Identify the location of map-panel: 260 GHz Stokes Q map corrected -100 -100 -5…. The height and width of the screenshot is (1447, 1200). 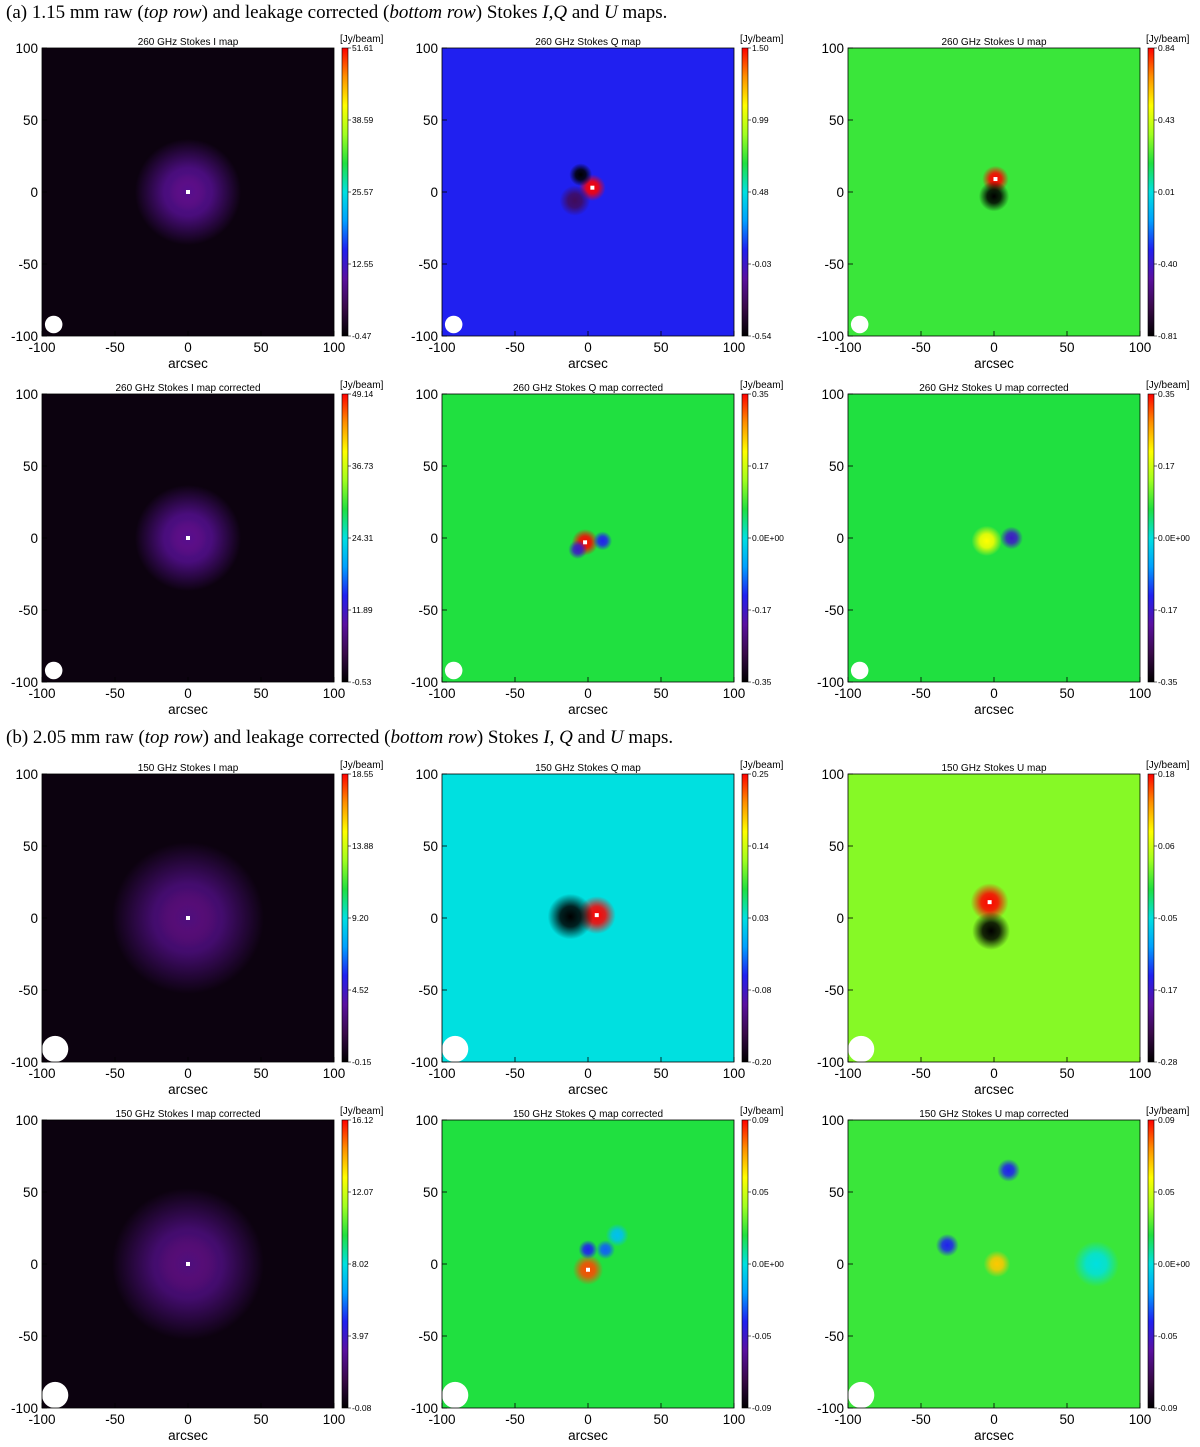
(597, 550).